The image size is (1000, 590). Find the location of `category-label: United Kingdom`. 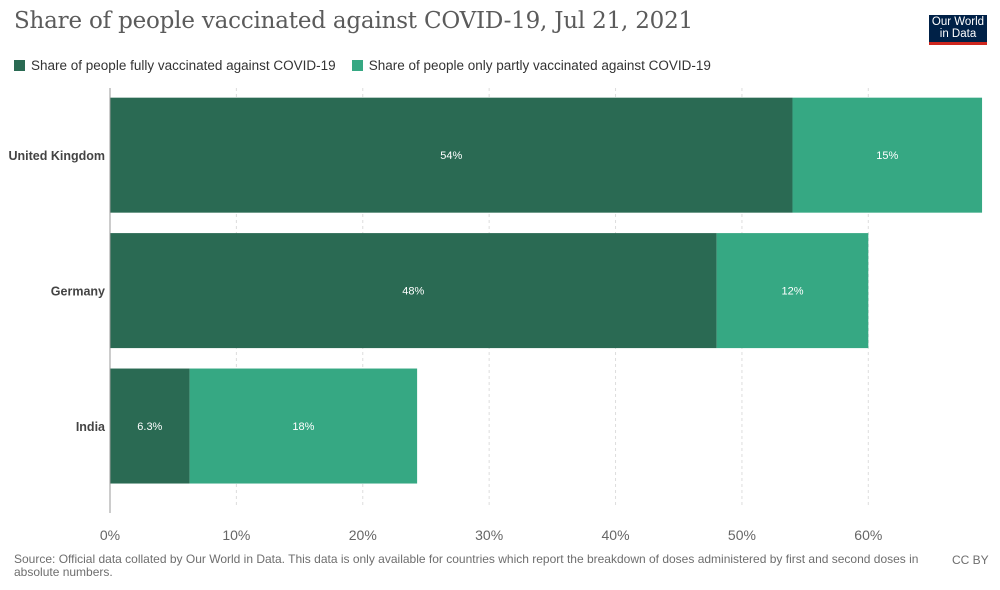

category-label: United Kingdom is located at coordinates (56, 156).